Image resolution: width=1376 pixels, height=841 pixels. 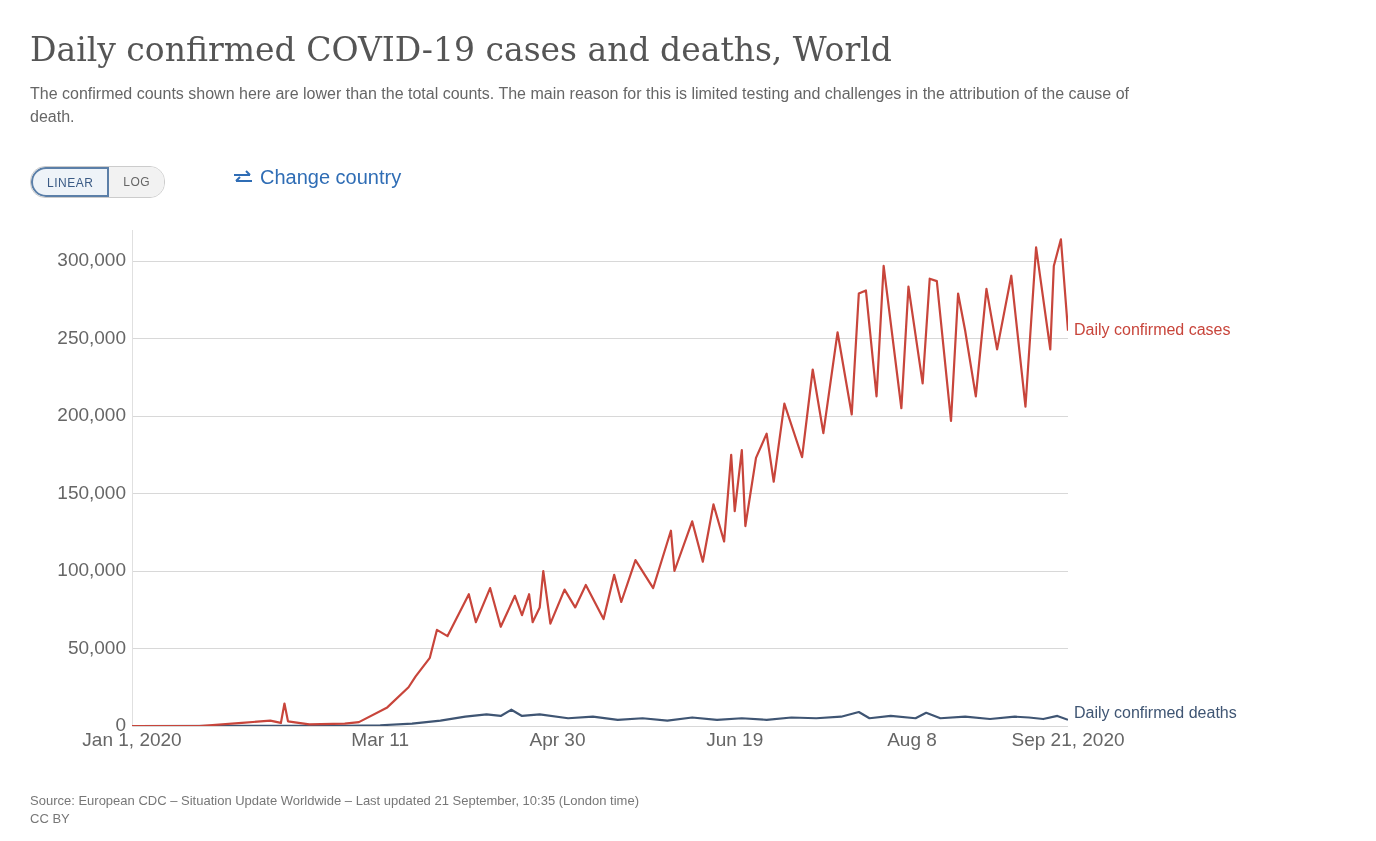 I want to click on series-label: Daily confirmed cases, so click(x=1152, y=330).